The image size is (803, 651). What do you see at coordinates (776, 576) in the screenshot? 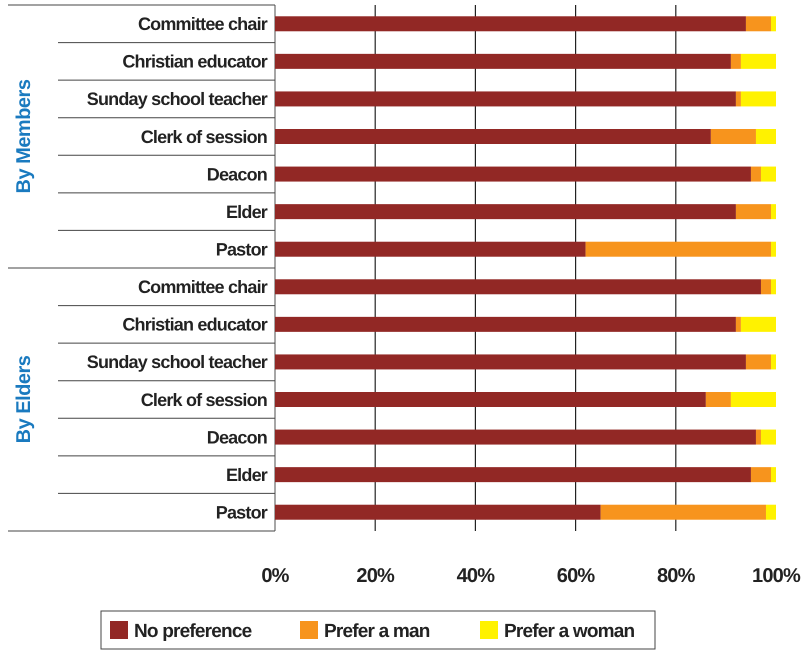
I see `x-tick-label: 100%` at bounding box center [776, 576].